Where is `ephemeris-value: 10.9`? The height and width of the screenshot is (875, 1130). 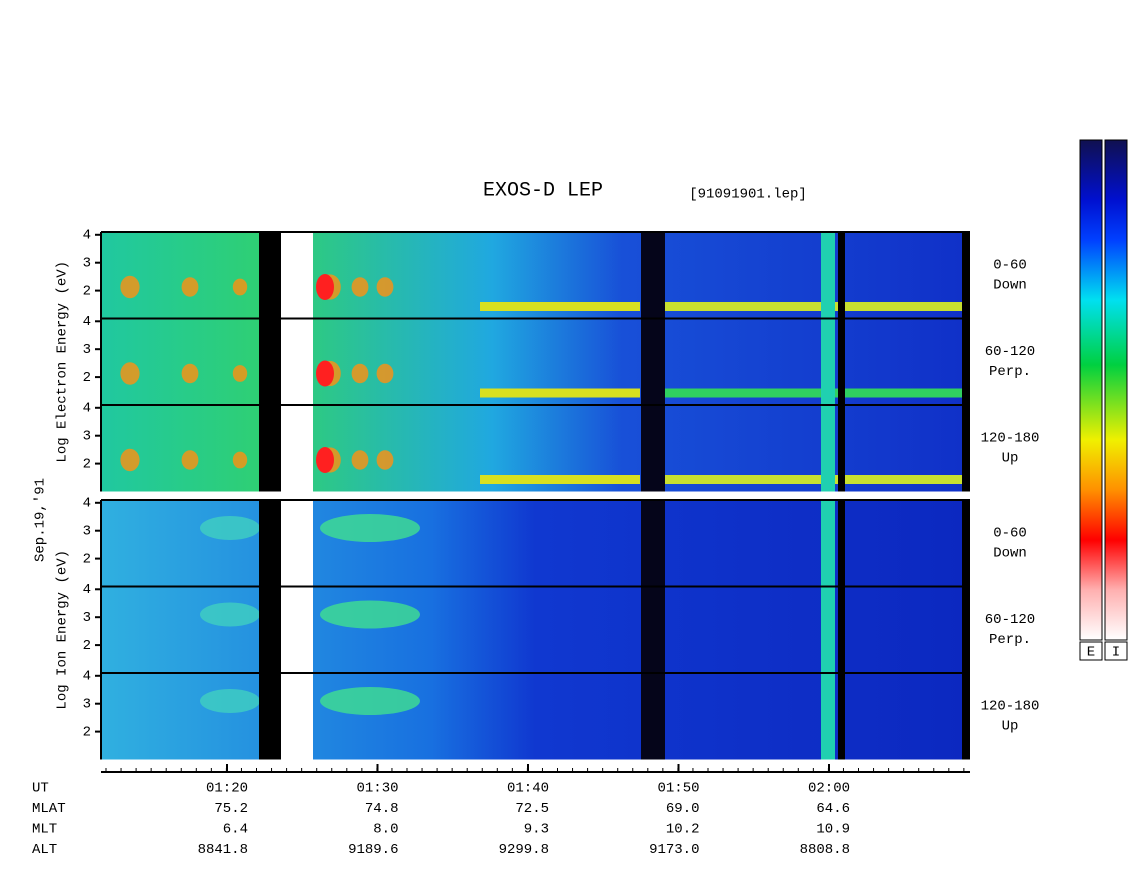 ephemeris-value: 10.9 is located at coordinates (833, 830).